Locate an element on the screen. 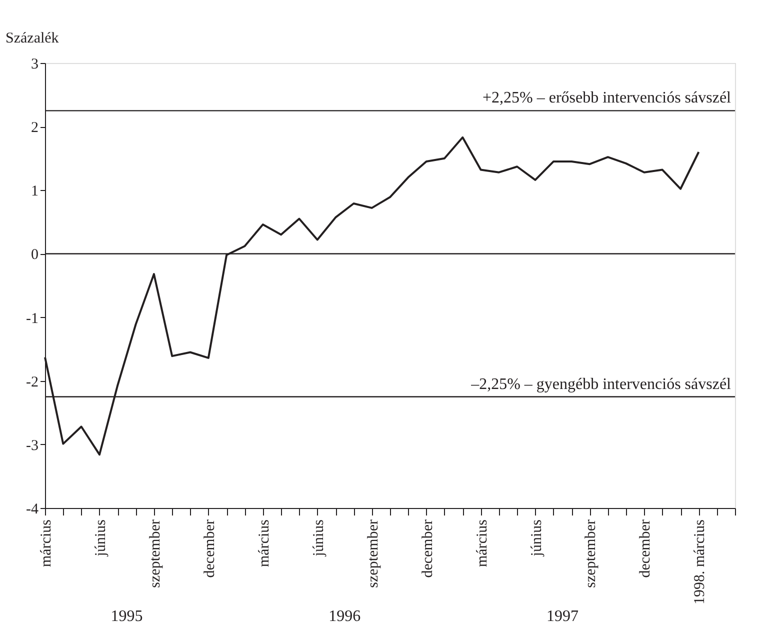  text: 1995 is located at coordinates (126, 616).